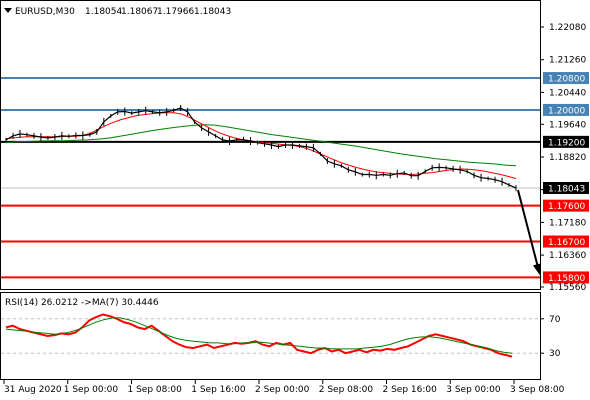  I want to click on rsi-tick-label: 70, so click(555, 320).